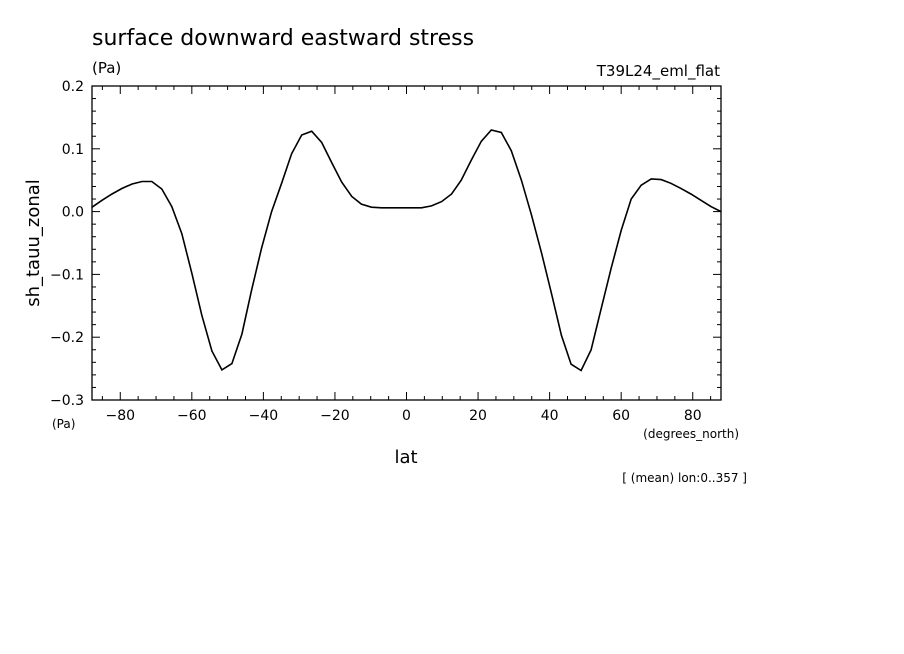 The image size is (904, 654). What do you see at coordinates (192, 416) in the screenshot?
I see `x-tick-label: −60` at bounding box center [192, 416].